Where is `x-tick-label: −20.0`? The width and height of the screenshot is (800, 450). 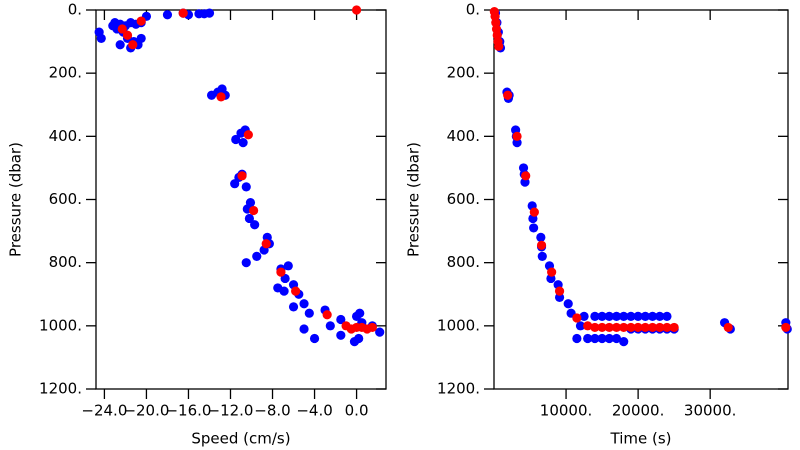 x-tick-label: −20.0 is located at coordinates (146, 411).